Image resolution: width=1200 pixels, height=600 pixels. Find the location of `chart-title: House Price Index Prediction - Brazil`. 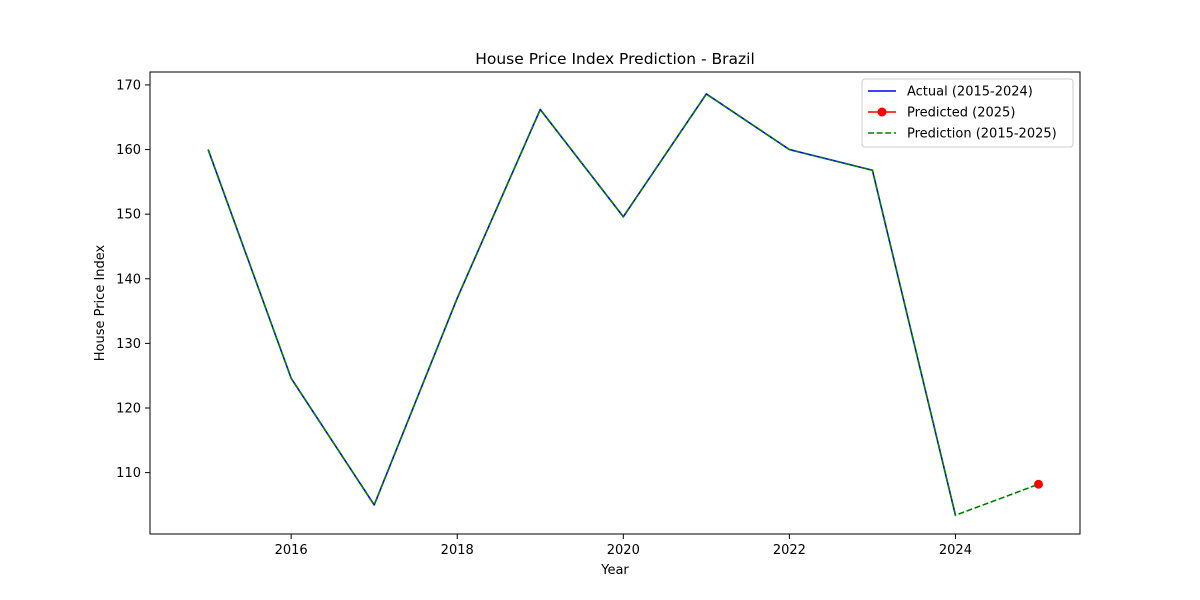

chart-title: House Price Index Prediction - Brazil is located at coordinates (615, 59).